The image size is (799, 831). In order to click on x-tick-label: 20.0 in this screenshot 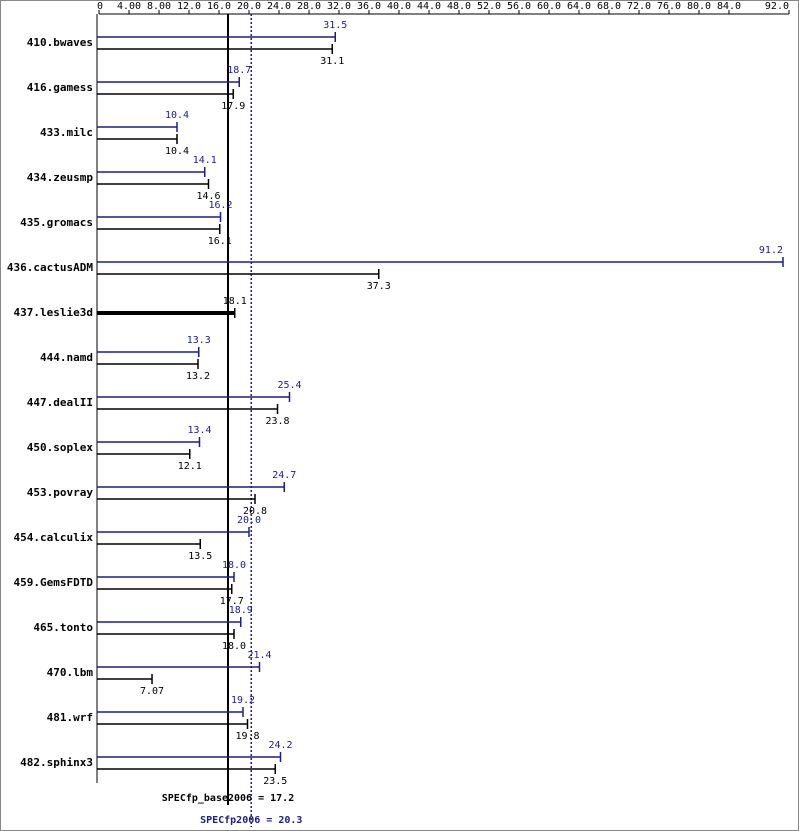, I will do `click(249, 6)`.